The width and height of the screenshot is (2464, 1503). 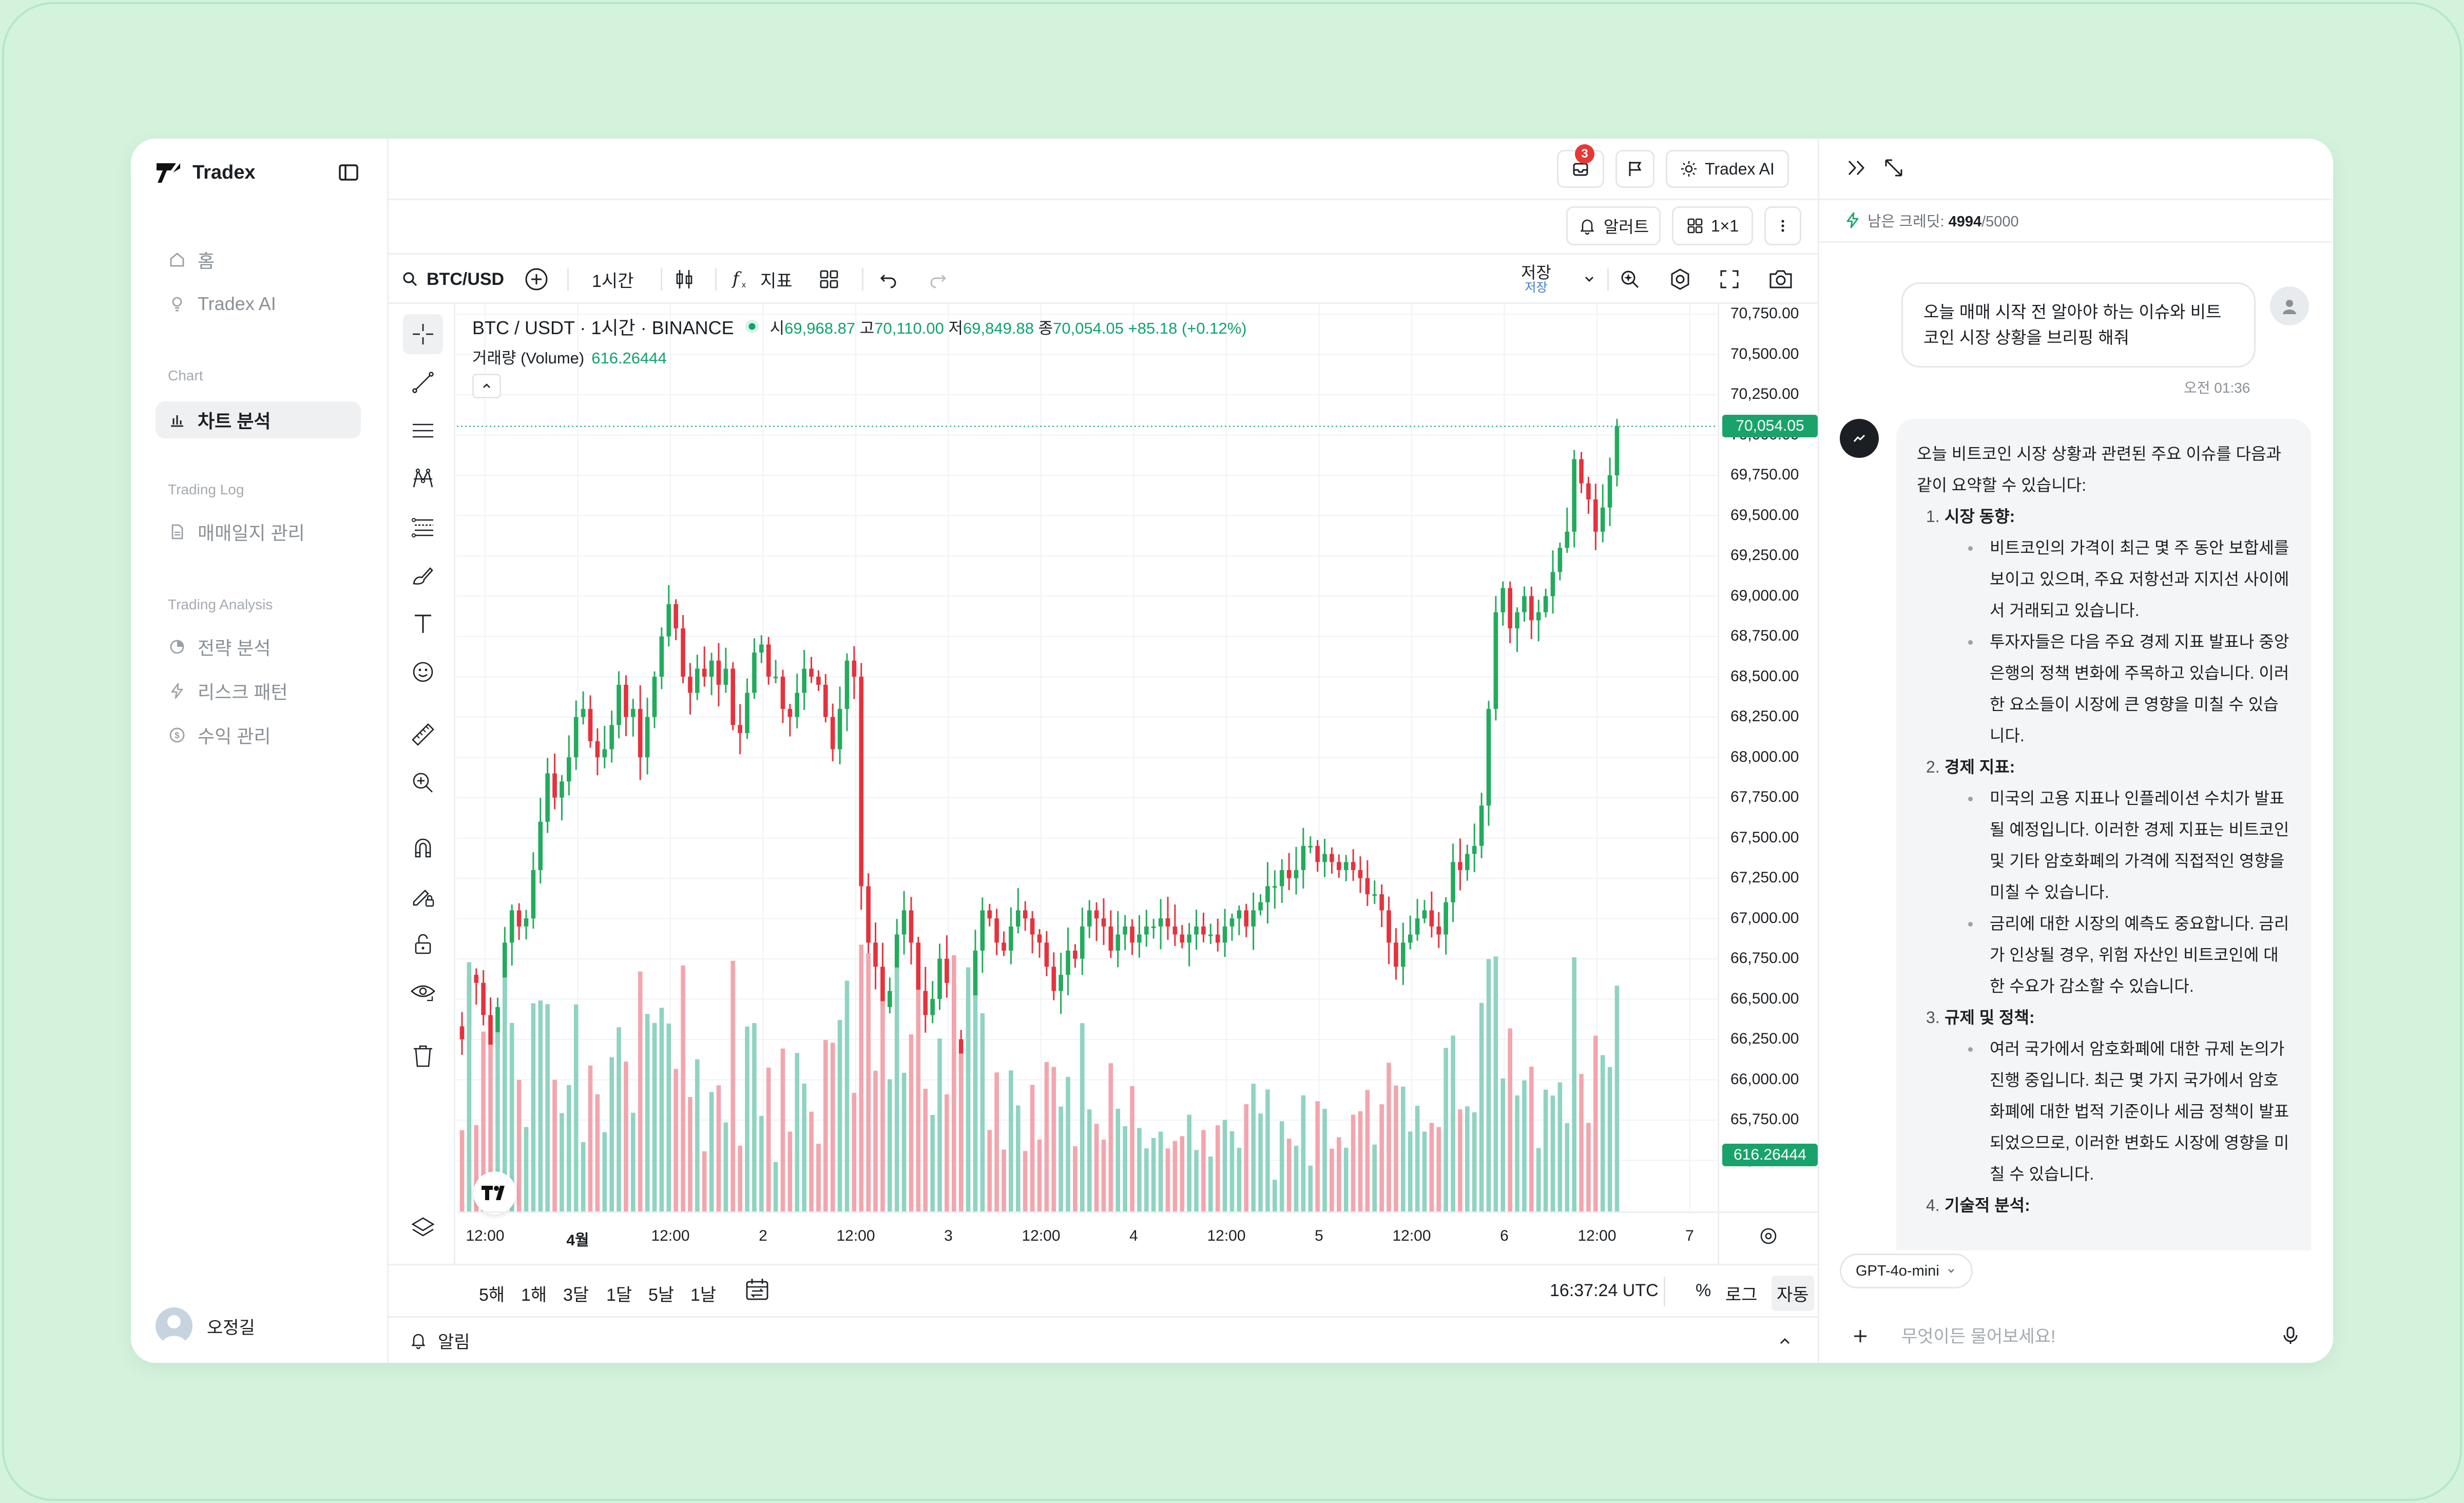 What do you see at coordinates (2290, 1335) in the screenshot?
I see `microphone-button` at bounding box center [2290, 1335].